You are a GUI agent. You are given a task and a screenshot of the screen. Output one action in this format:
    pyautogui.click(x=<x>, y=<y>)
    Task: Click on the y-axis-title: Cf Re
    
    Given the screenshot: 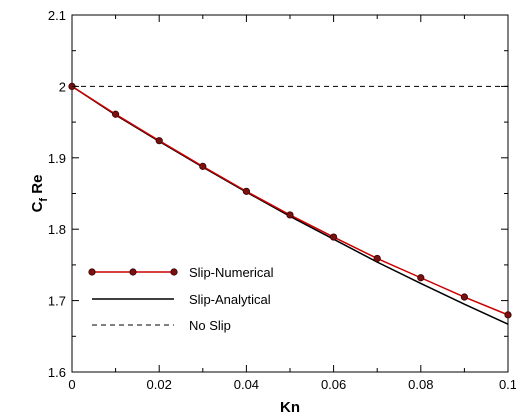 What is the action you would take?
    pyautogui.click(x=39, y=194)
    